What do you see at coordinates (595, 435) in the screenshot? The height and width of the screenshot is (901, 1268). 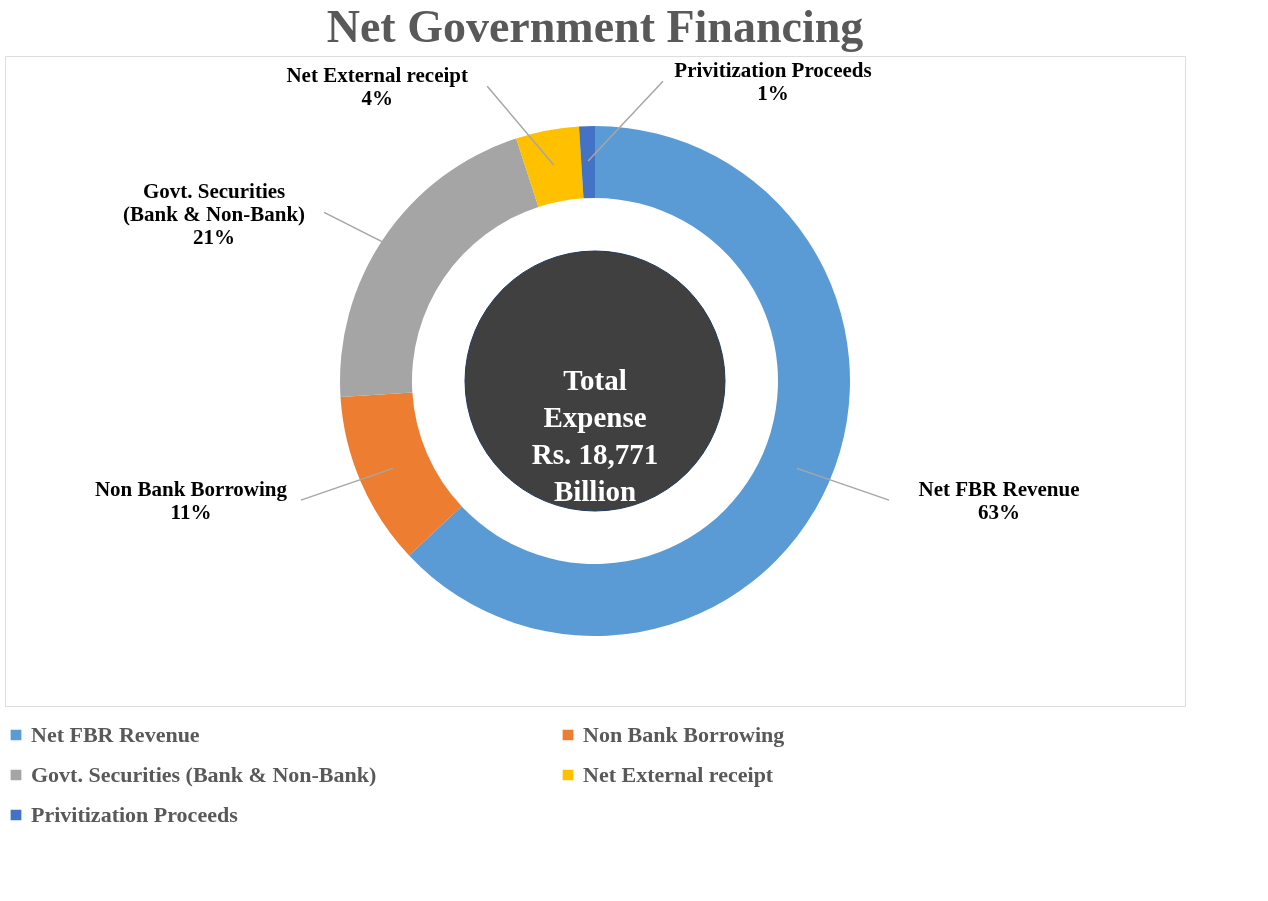 I see `text: Total Expense Rs. 18,771 Billion` at bounding box center [595, 435].